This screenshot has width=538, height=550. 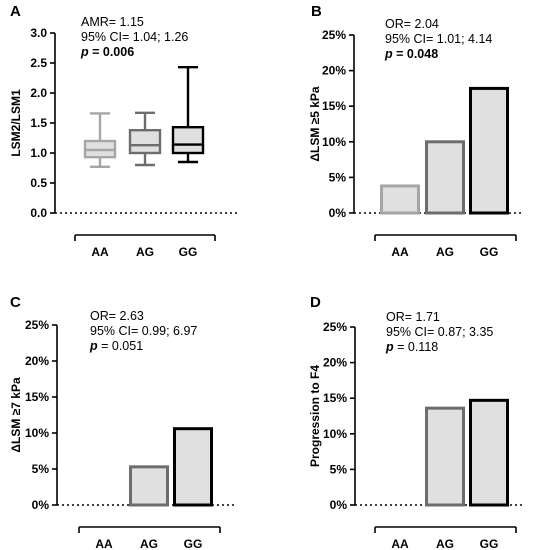 What do you see at coordinates (15, 302) in the screenshot?
I see `panel-letter: C` at bounding box center [15, 302].